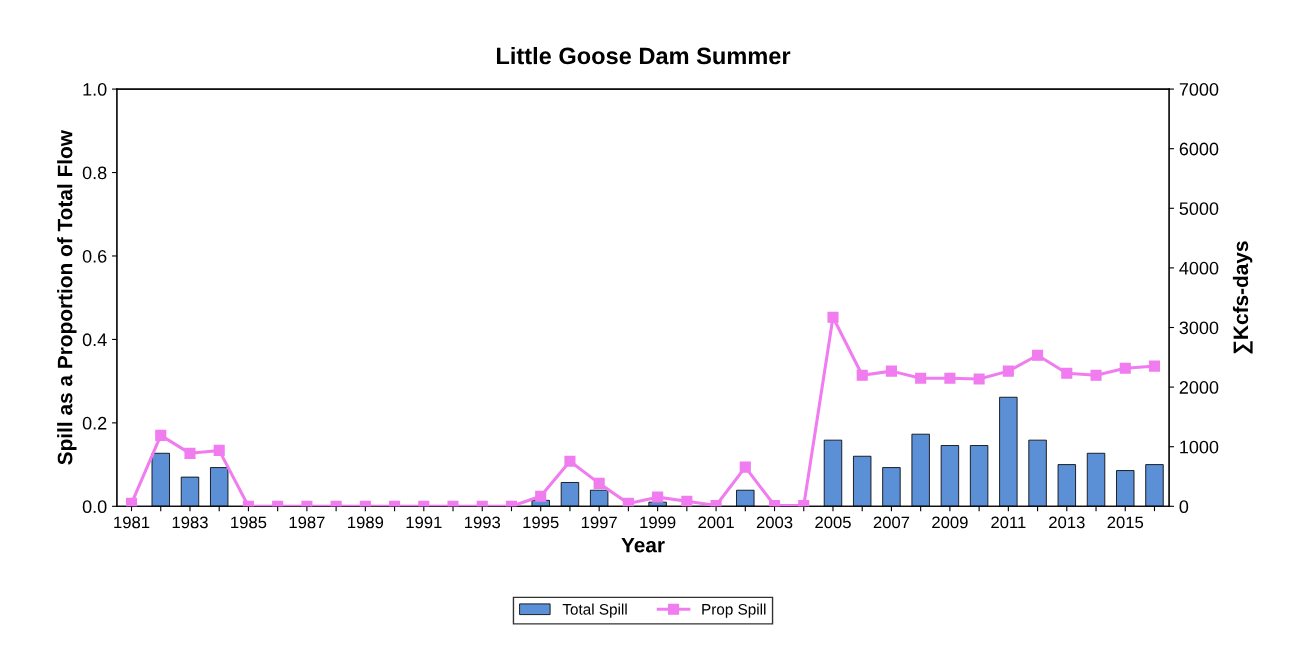  What do you see at coordinates (643, 55) in the screenshot?
I see `chart-title: Little Goose Dam Summer` at bounding box center [643, 55].